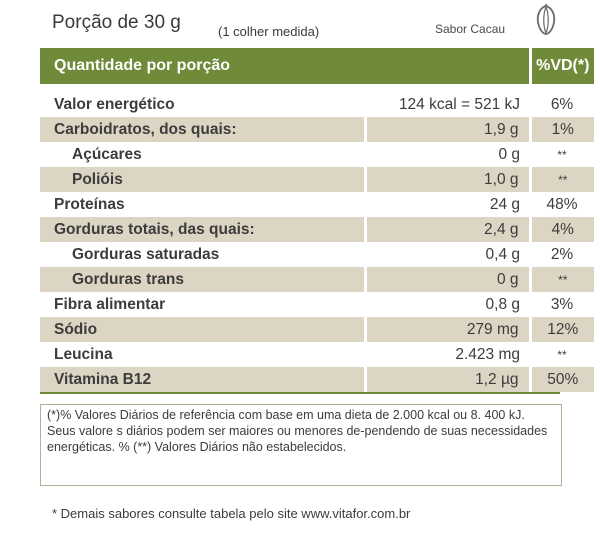  I want to click on header-quantity-label: Quantidade por porção, so click(285, 66).